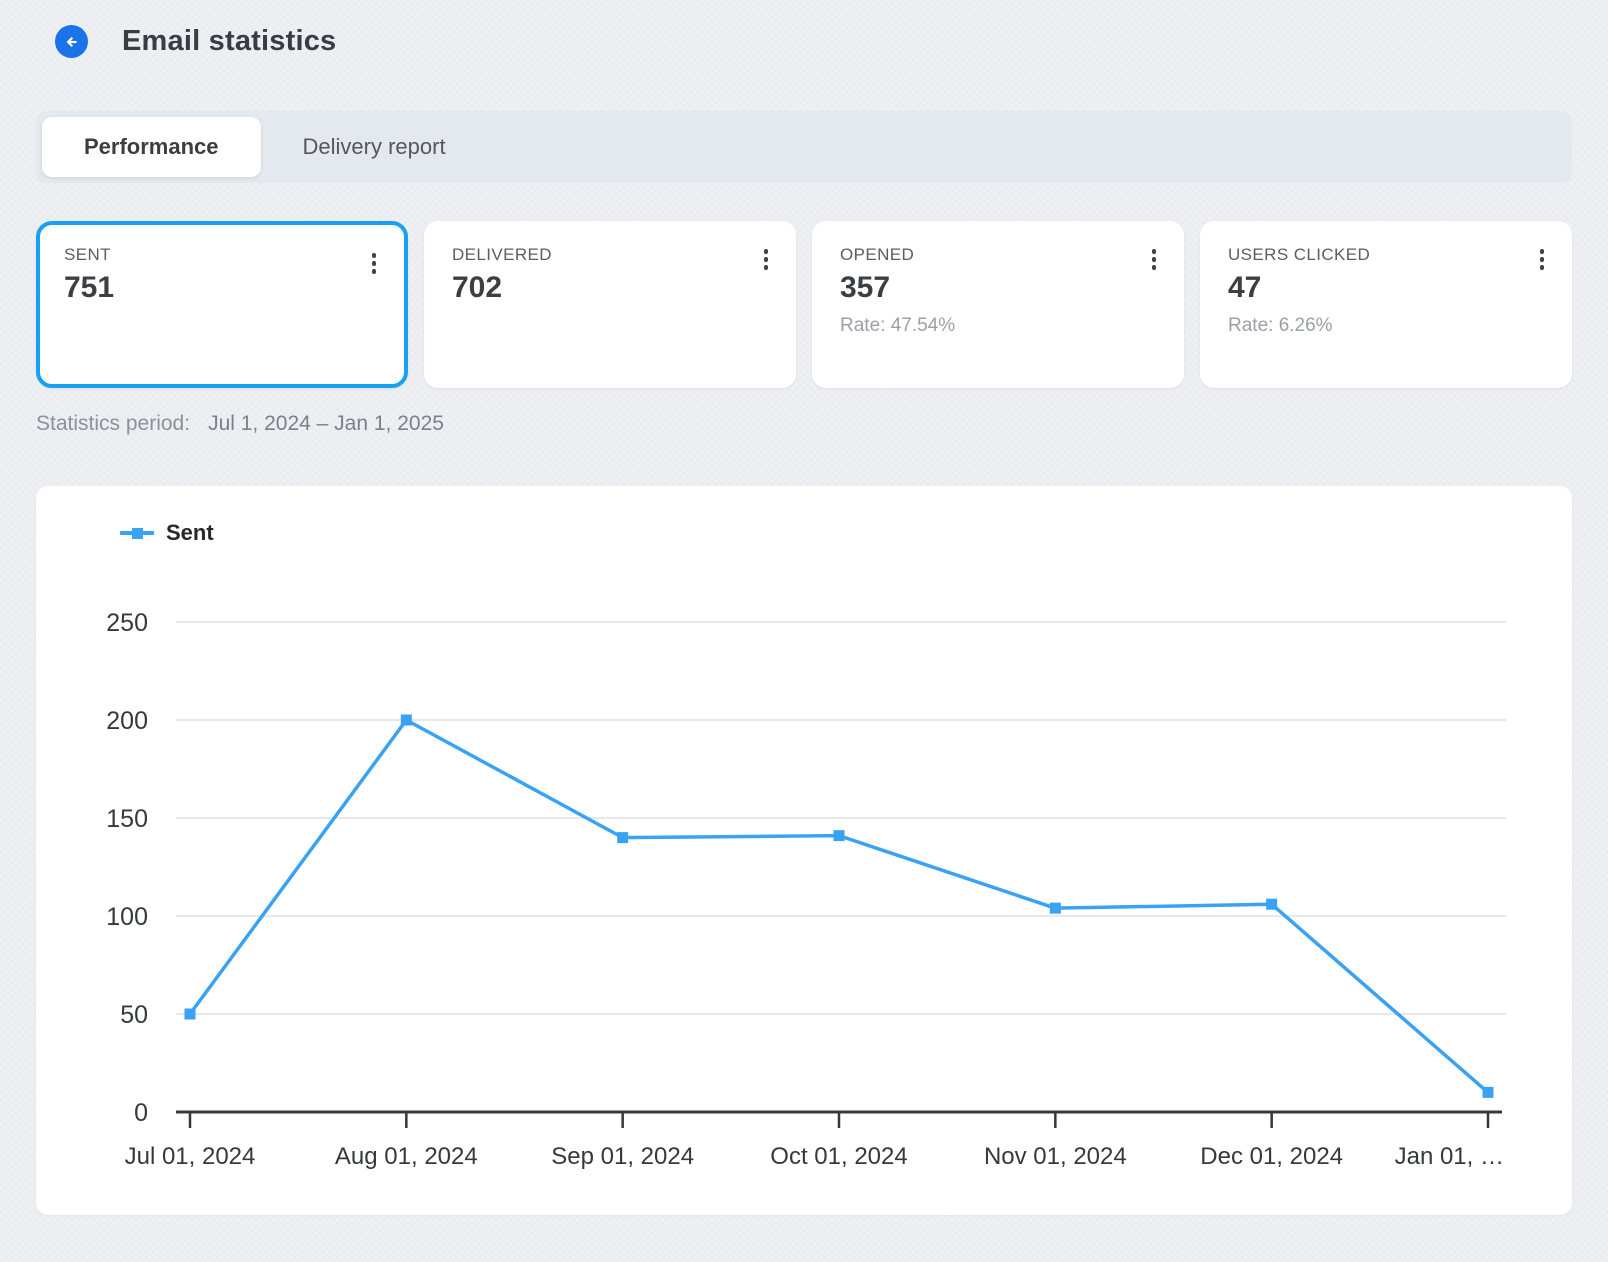 Image resolution: width=1608 pixels, height=1262 pixels. I want to click on stat-card-rate: Rate: 6.26%, so click(1280, 325).